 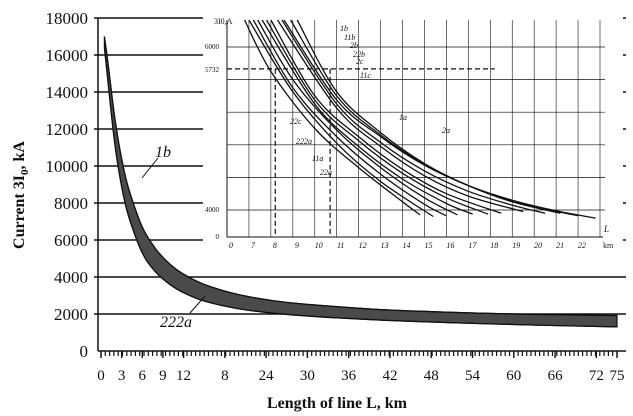 What do you see at coordinates (317, 158) in the screenshot?
I see `inset-series-label-11a: 11a` at bounding box center [317, 158].